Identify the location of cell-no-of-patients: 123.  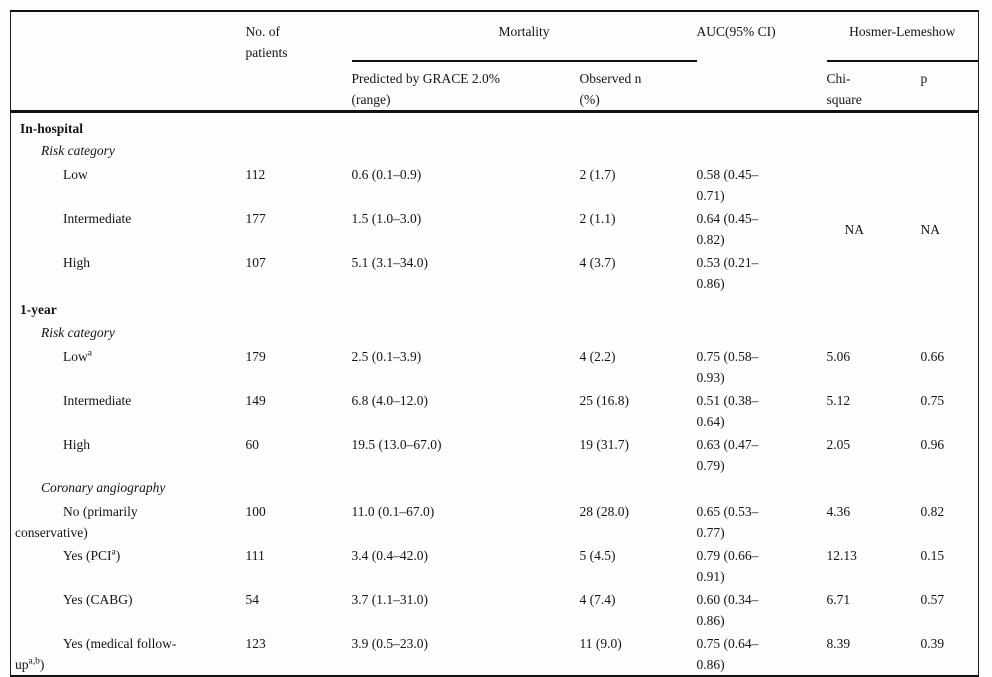
(255, 643).